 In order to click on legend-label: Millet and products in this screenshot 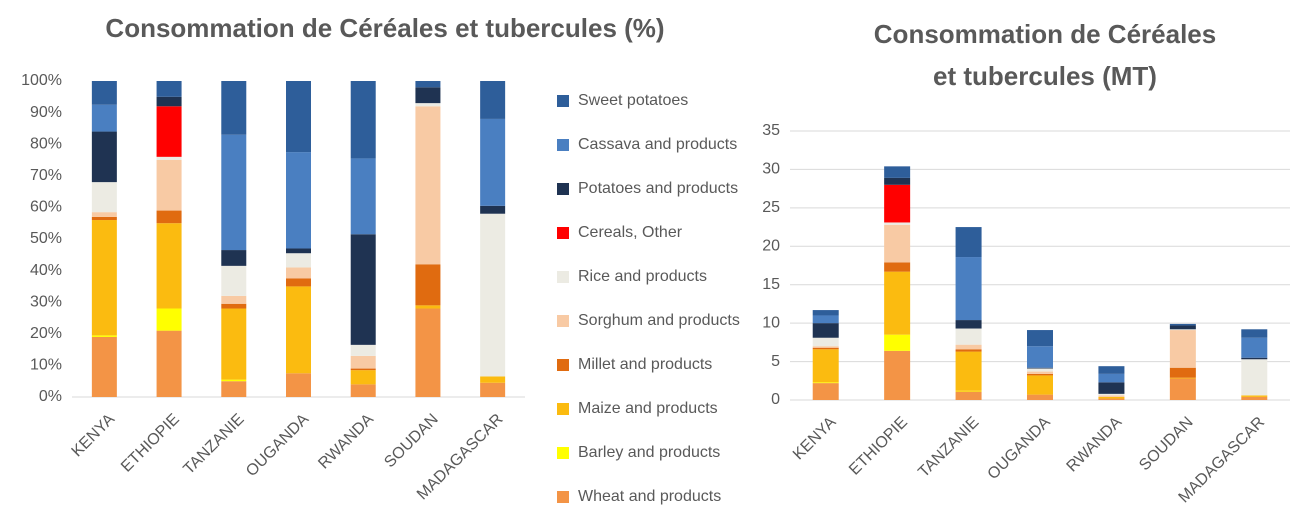, I will do `click(645, 364)`.